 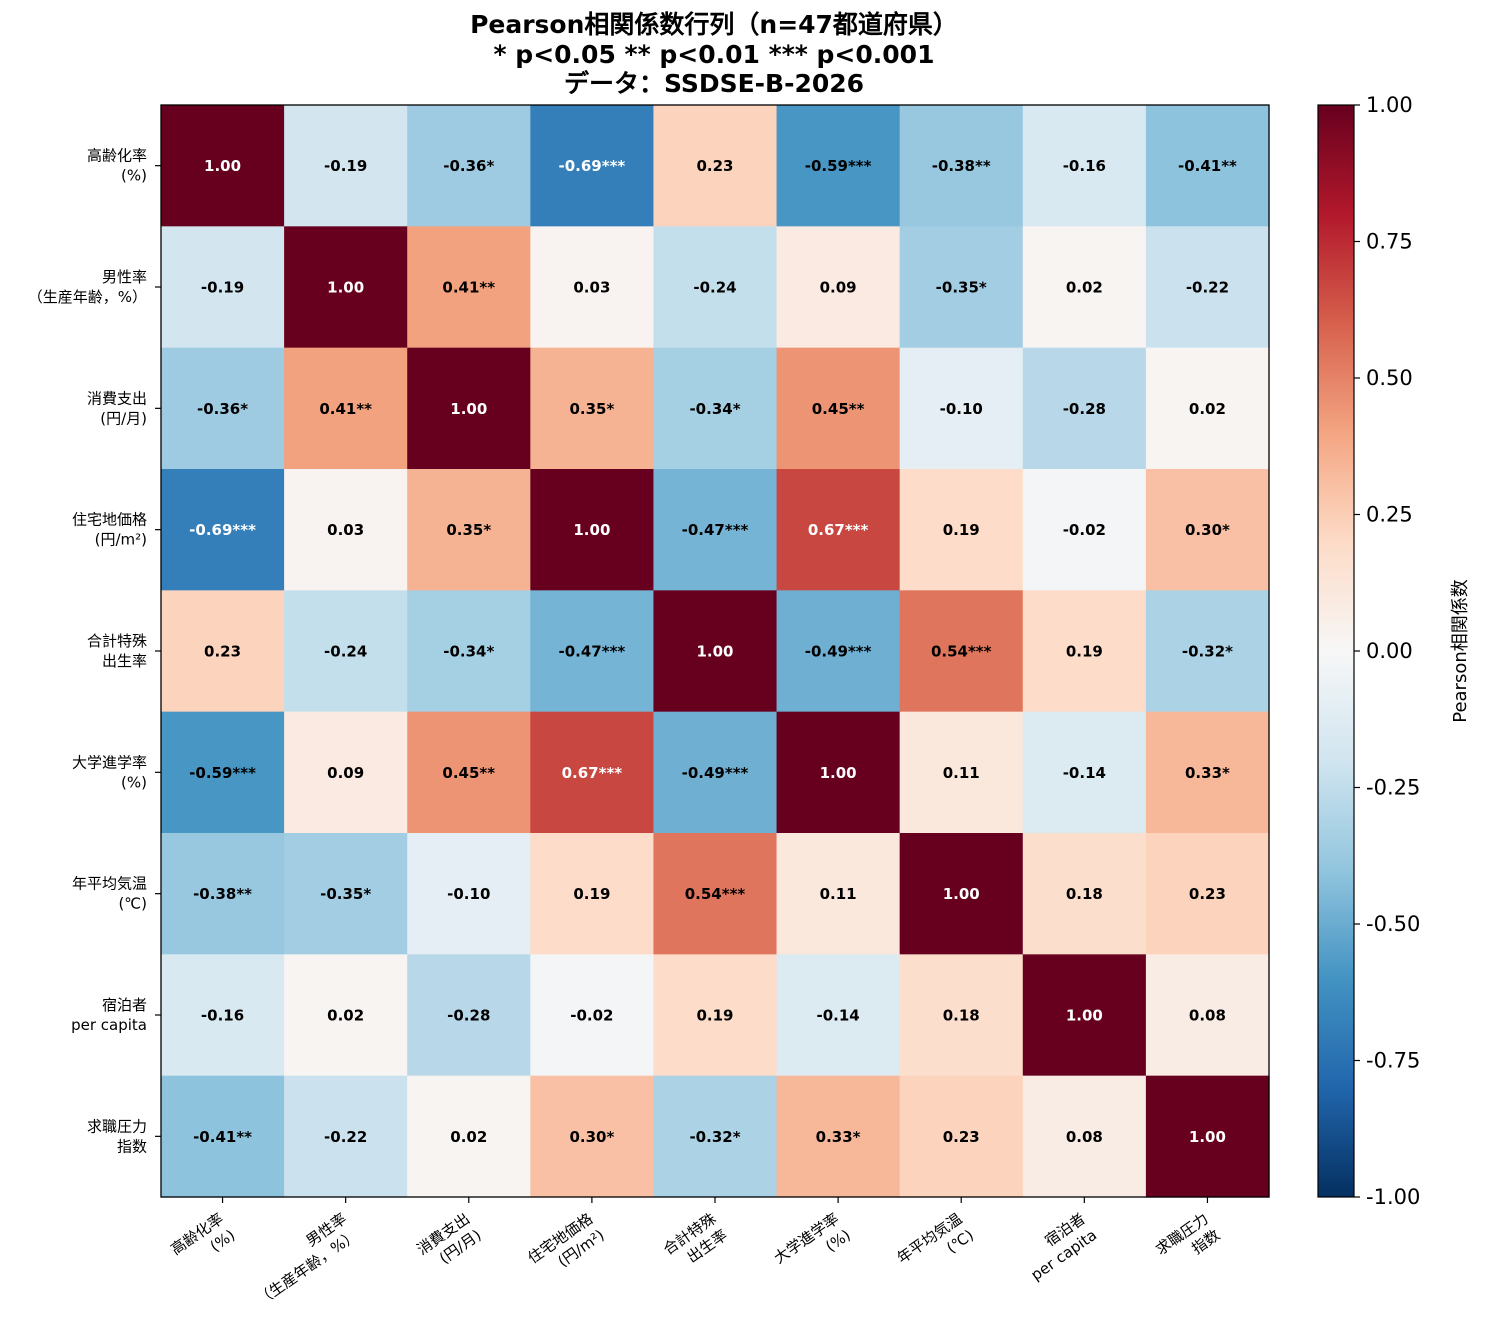 What do you see at coordinates (449, 1243) in the screenshot?
I see `x-tick-label: 消費支出(円/月)` at bounding box center [449, 1243].